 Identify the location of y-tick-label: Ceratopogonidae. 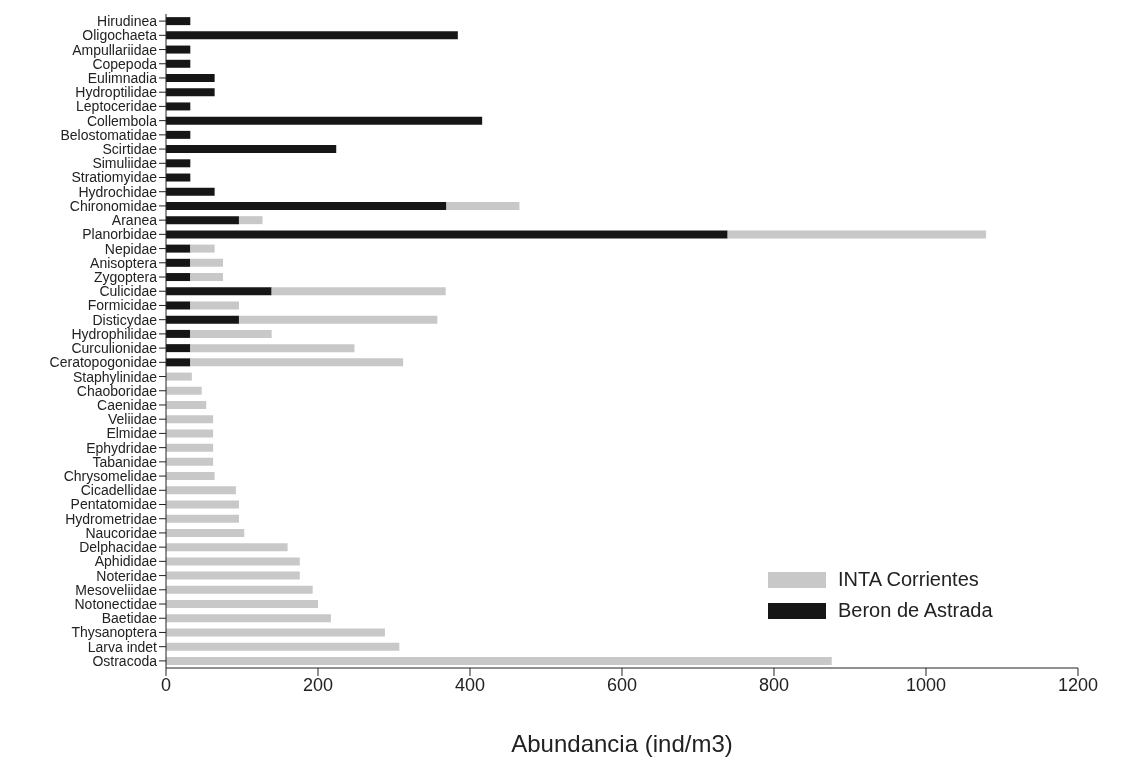
(103, 362).